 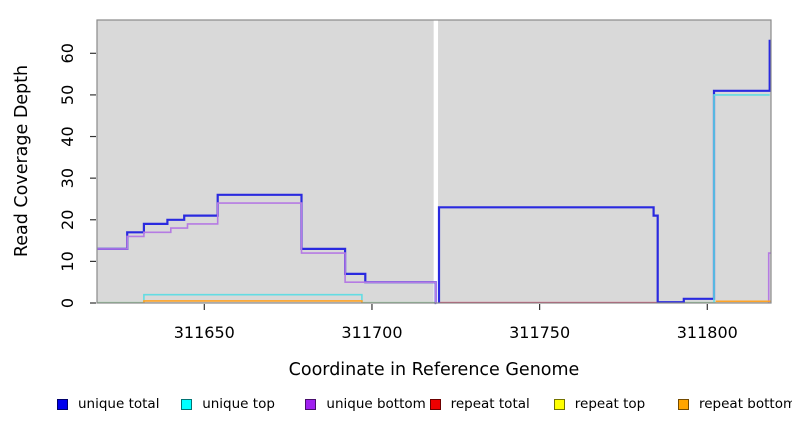 I want to click on legend-label: unique bottom, so click(x=376, y=404).